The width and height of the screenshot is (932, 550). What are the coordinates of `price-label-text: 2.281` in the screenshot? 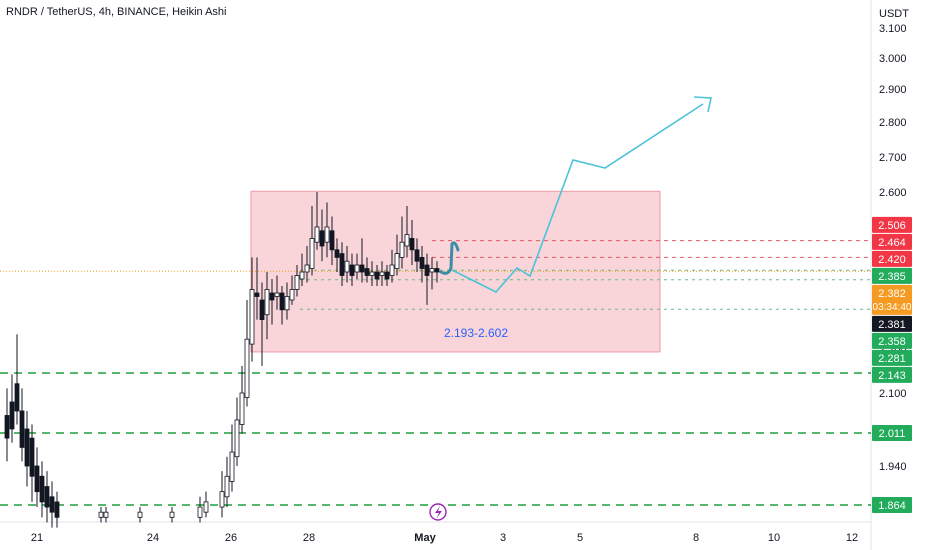 It's located at (892, 359).